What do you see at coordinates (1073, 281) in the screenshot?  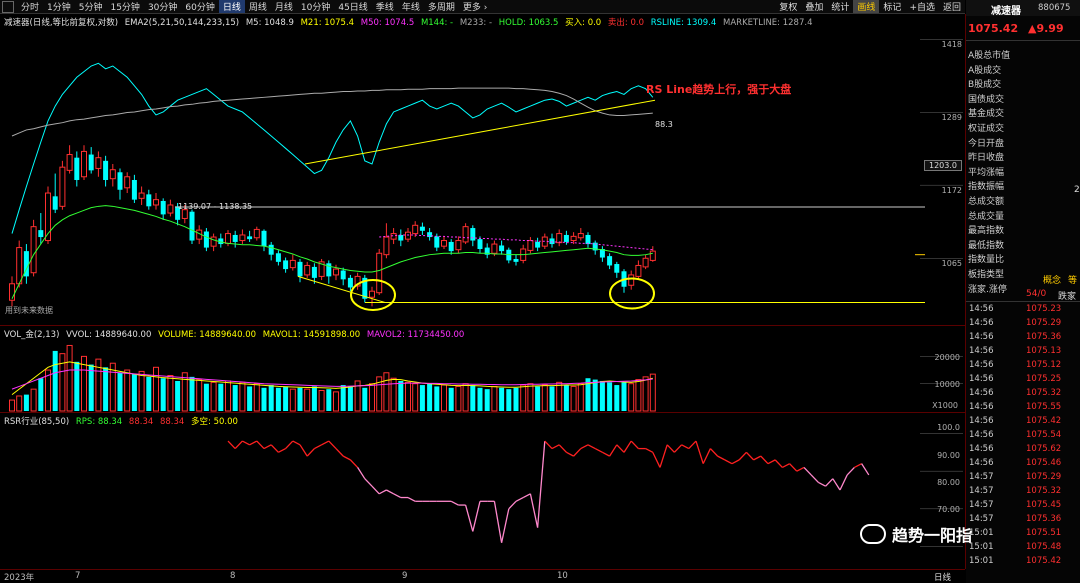 I see `index-type-value-2: 等` at bounding box center [1073, 281].